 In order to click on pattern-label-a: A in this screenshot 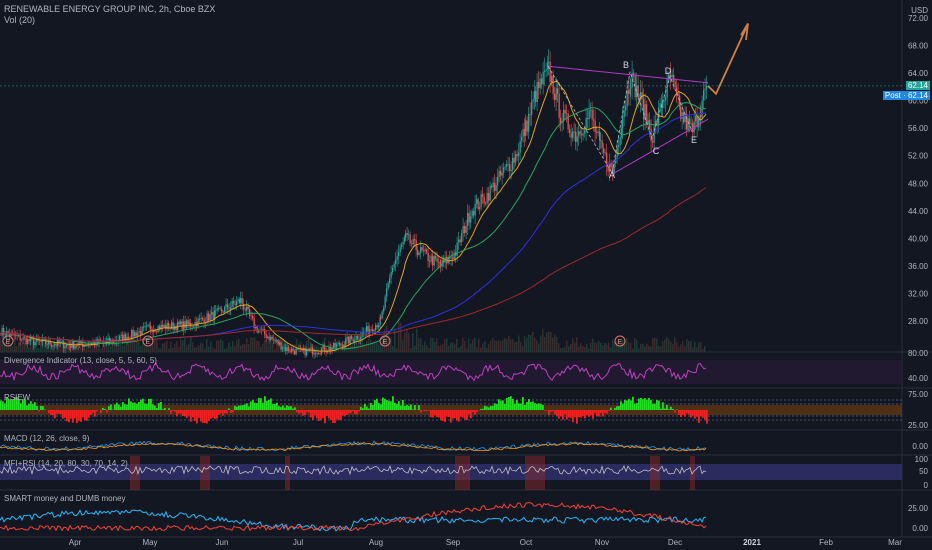, I will do `click(612, 175)`.